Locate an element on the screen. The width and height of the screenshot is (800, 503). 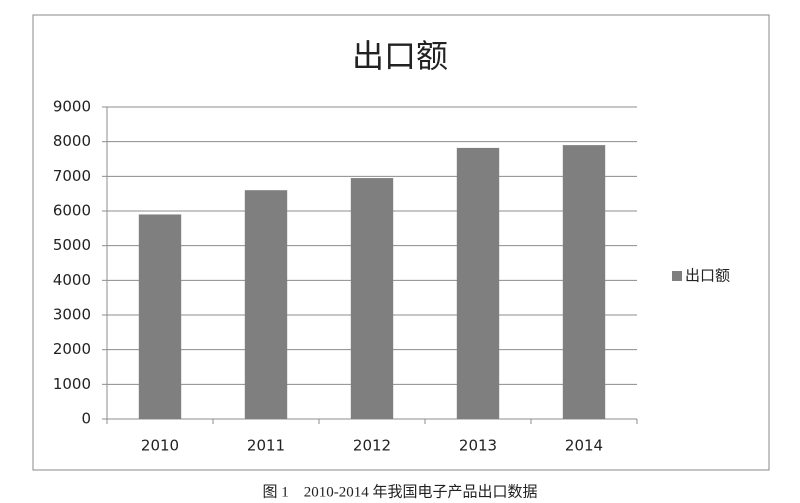
y-tick-label: 5000 is located at coordinates (72, 245).